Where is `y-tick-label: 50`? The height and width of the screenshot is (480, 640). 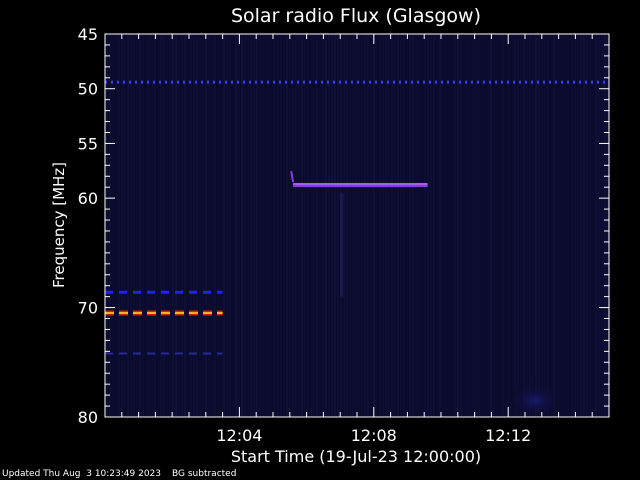 y-tick-label: 50 is located at coordinates (88, 89).